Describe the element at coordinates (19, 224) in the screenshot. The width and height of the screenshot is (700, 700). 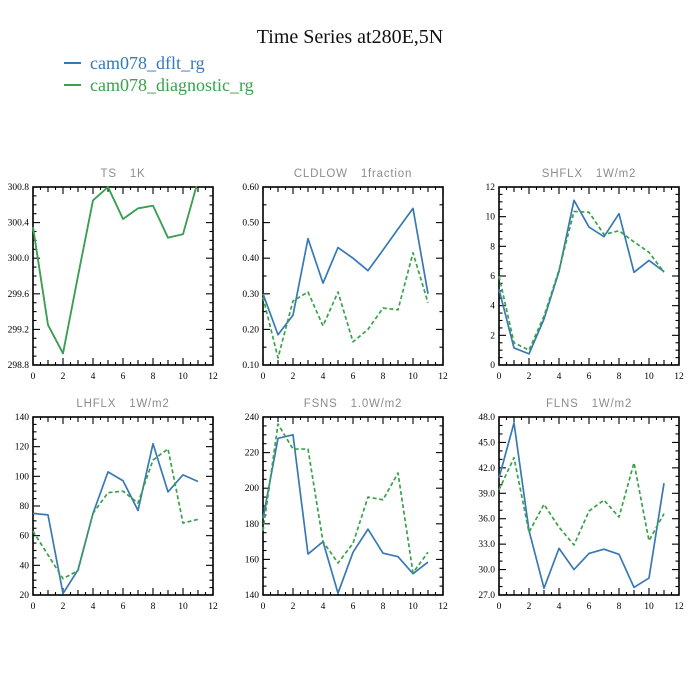
I see `svg-text: 300.4` at that location.